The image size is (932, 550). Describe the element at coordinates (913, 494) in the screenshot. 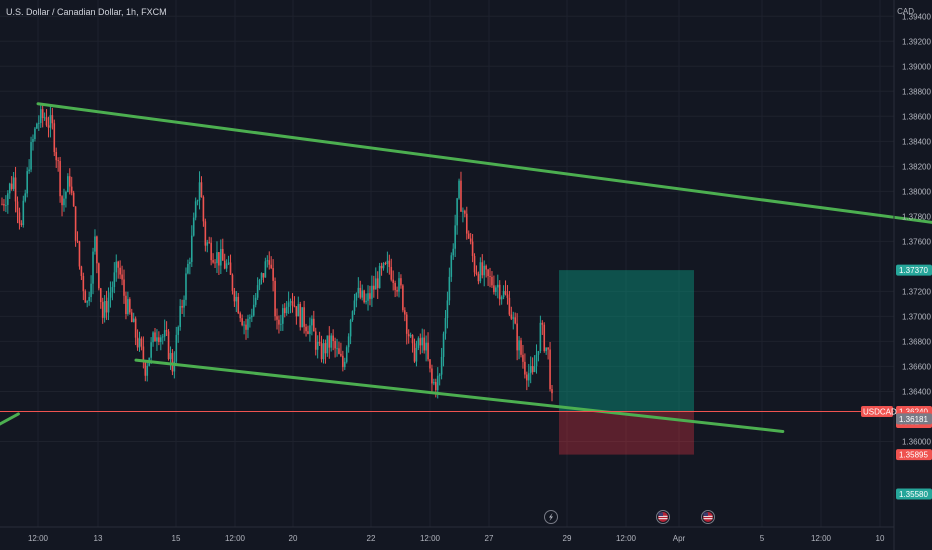

I see `price-badge-label: 1.35580` at that location.